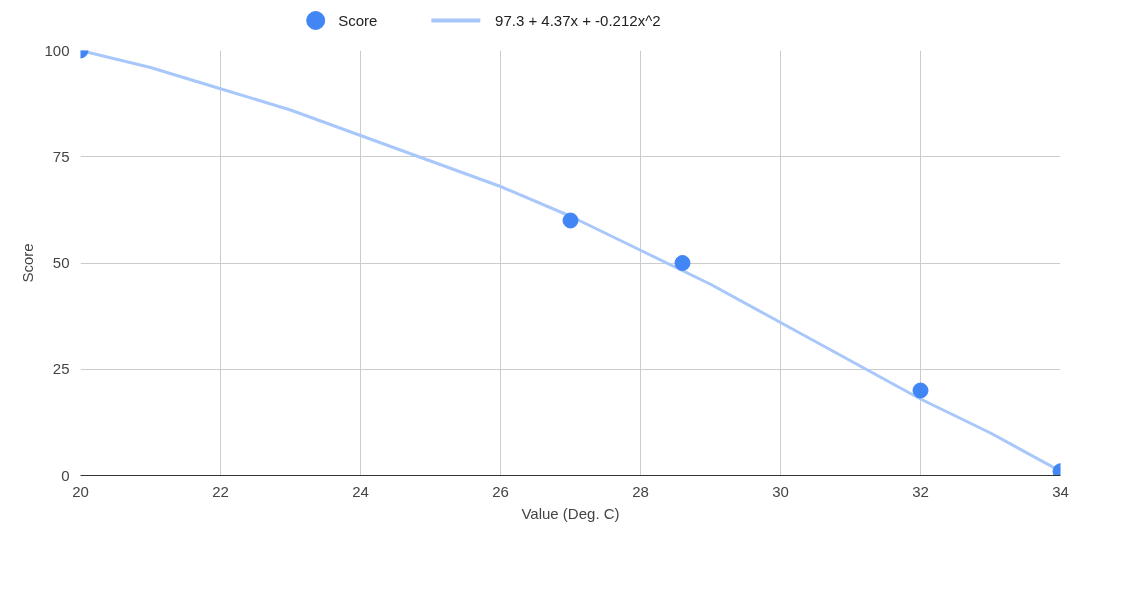 Image resolution: width=1136 pixels, height=602 pixels. Describe the element at coordinates (360, 491) in the screenshot. I see `x-tick-label: 24` at that location.